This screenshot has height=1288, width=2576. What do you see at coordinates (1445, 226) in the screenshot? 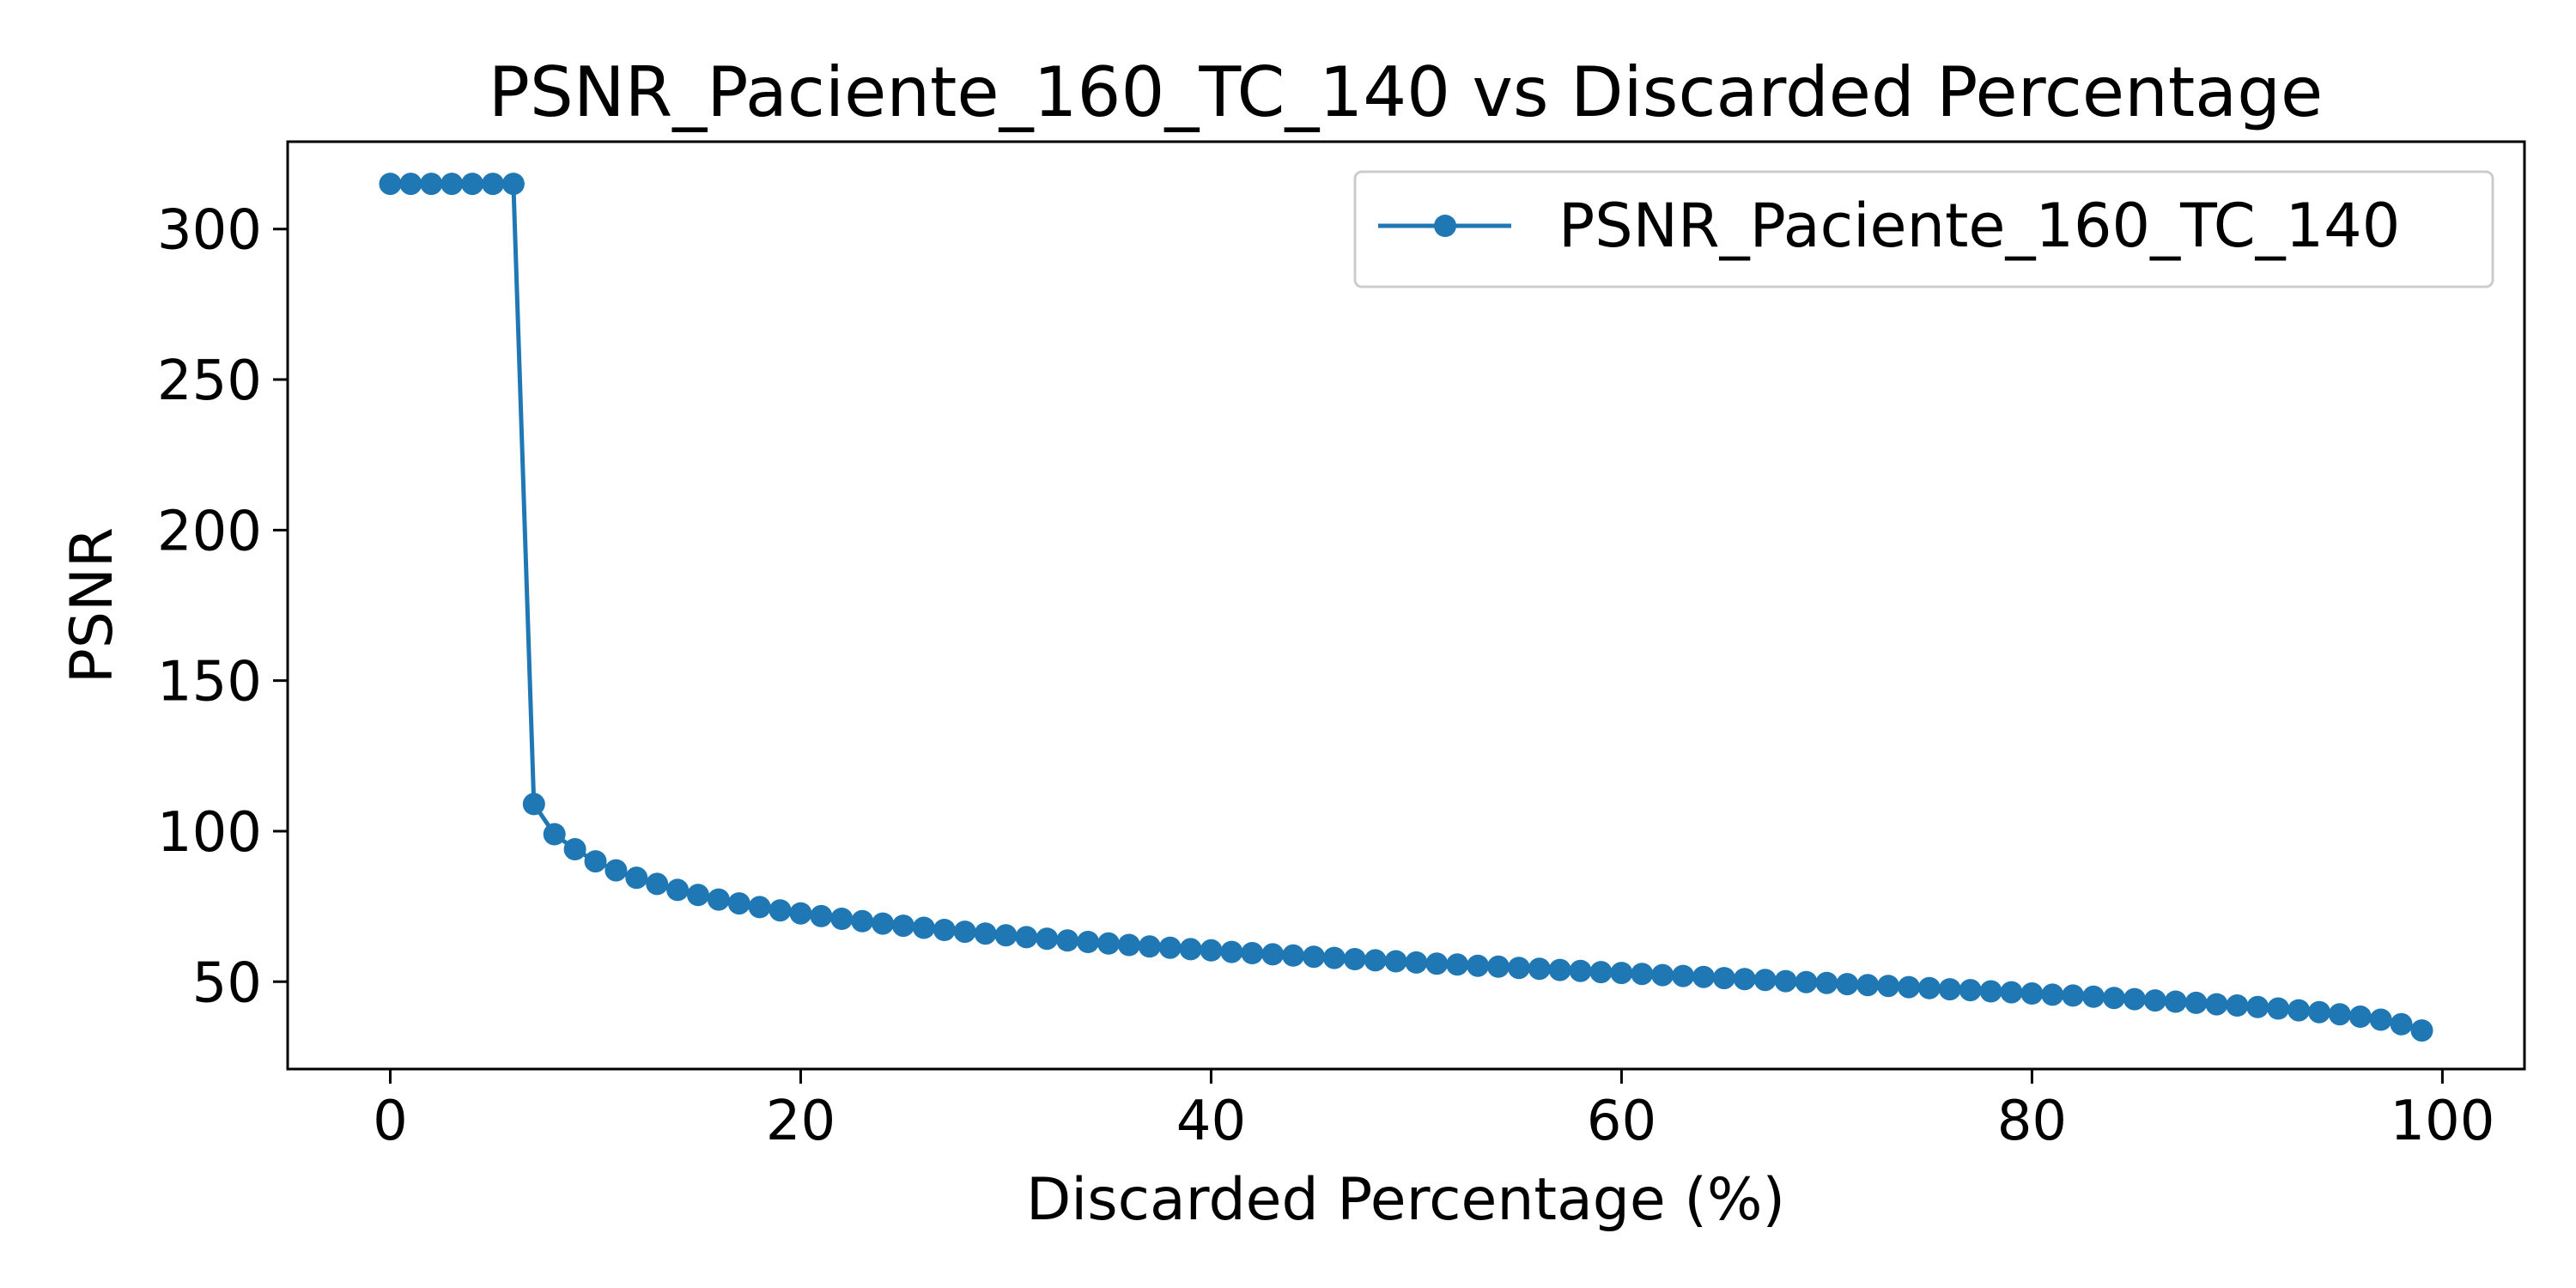
I see `legend-marker-swatch` at bounding box center [1445, 226].